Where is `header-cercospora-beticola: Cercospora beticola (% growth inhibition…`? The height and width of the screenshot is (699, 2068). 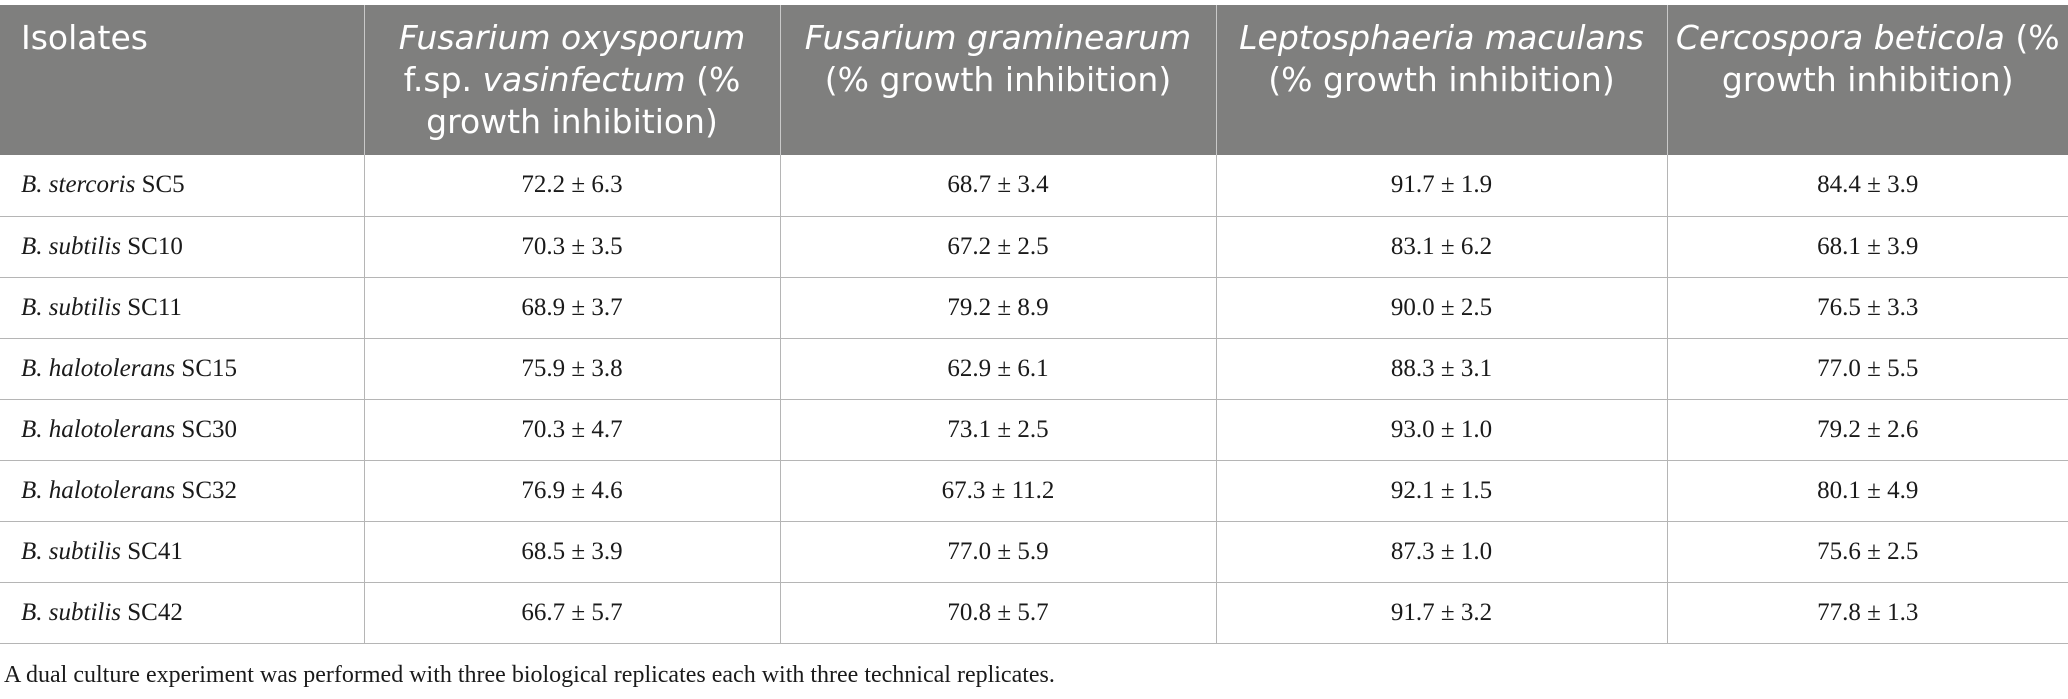 header-cercospora-beticola: Cercospora beticola (% growth inhibition… is located at coordinates (1867, 80).